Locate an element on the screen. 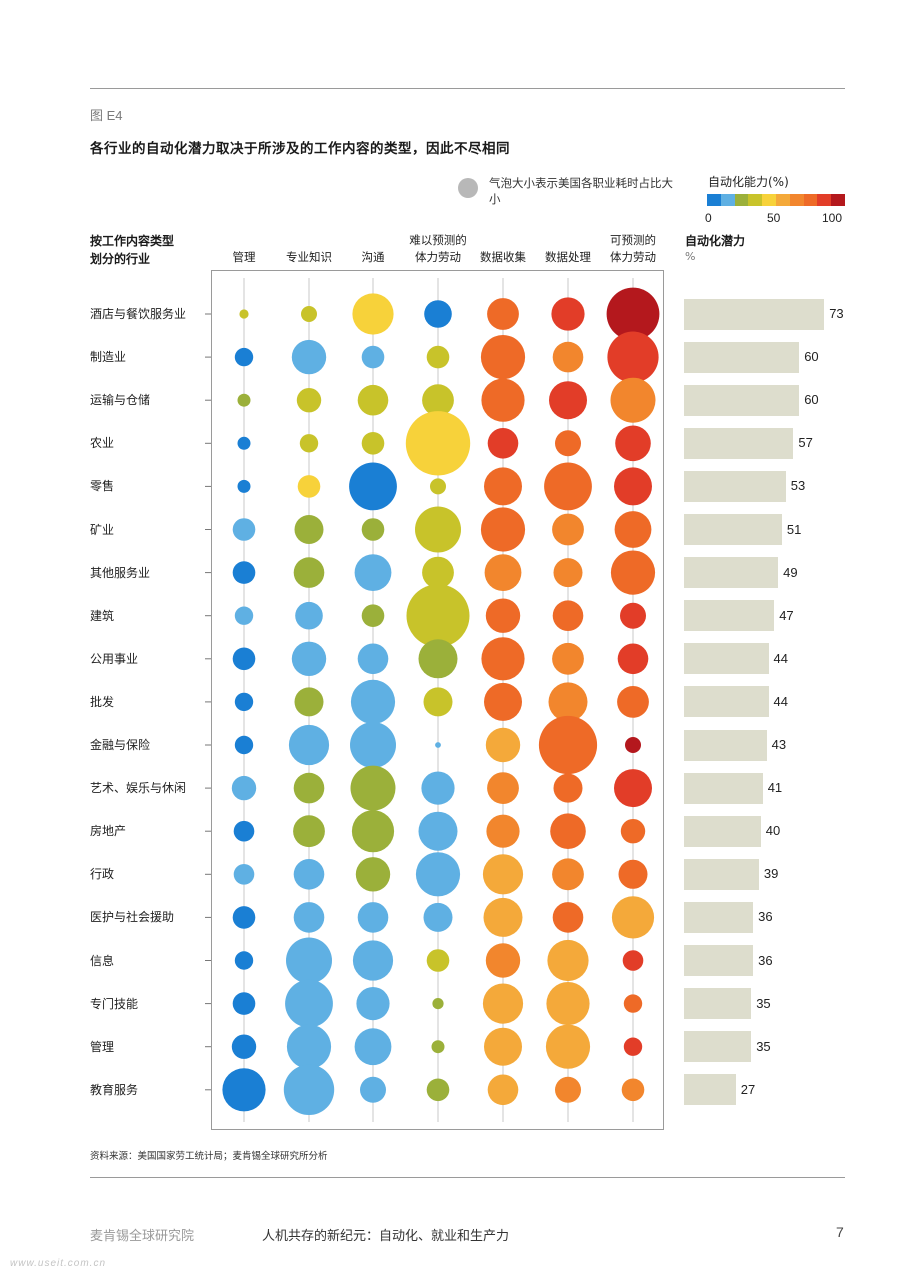  column-header: 沟通 is located at coordinates (373, 257).